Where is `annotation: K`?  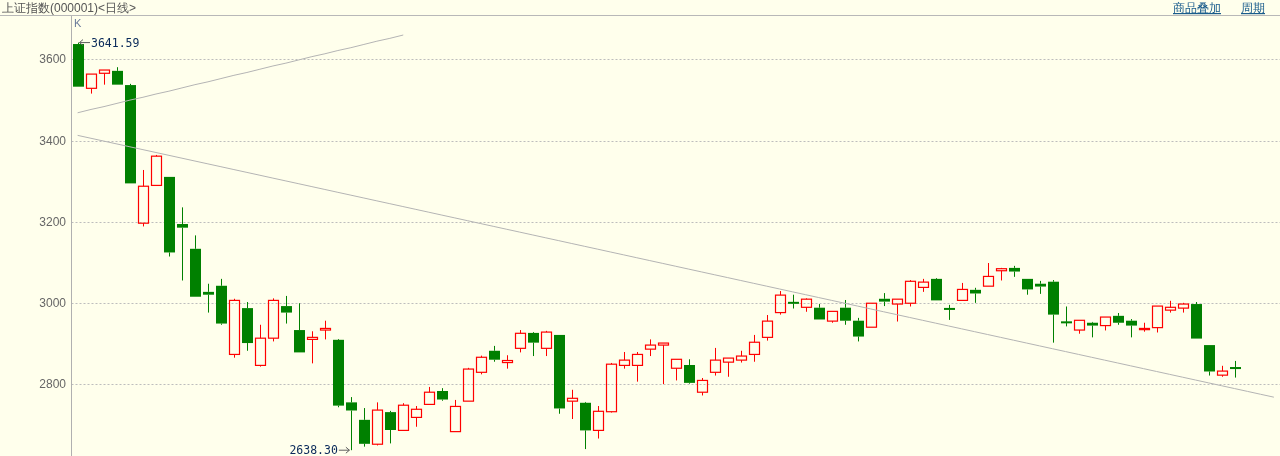
annotation: K is located at coordinates (78, 23).